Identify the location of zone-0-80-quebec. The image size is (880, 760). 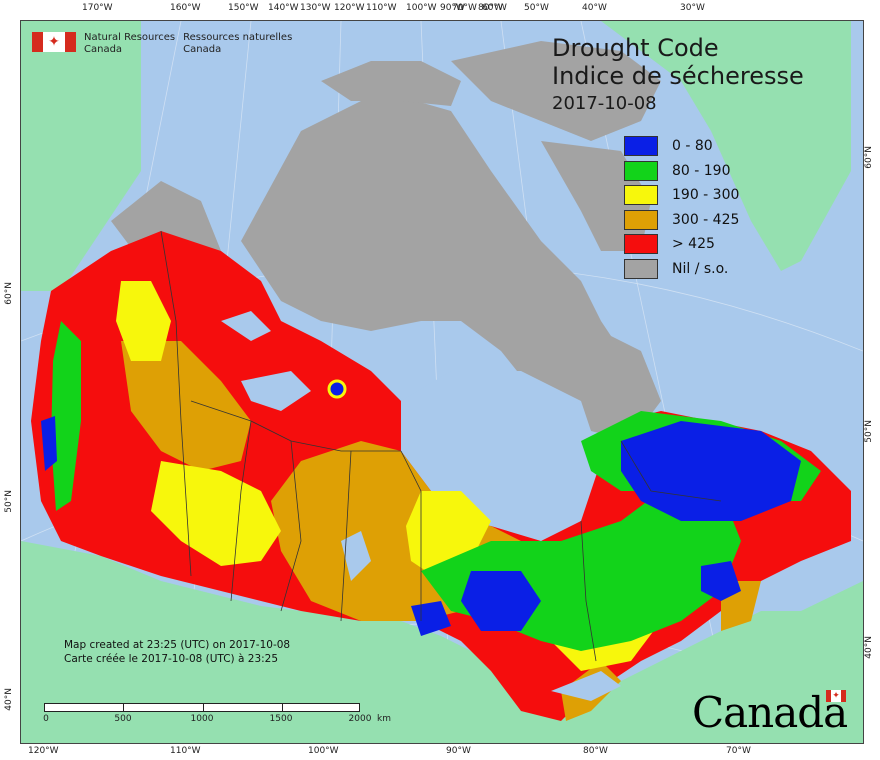
(711, 471).